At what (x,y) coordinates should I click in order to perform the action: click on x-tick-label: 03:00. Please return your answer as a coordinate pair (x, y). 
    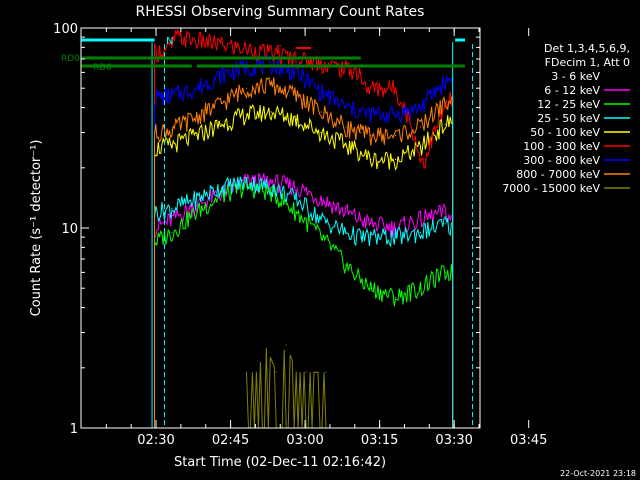
    Looking at the image, I should click on (304, 440).